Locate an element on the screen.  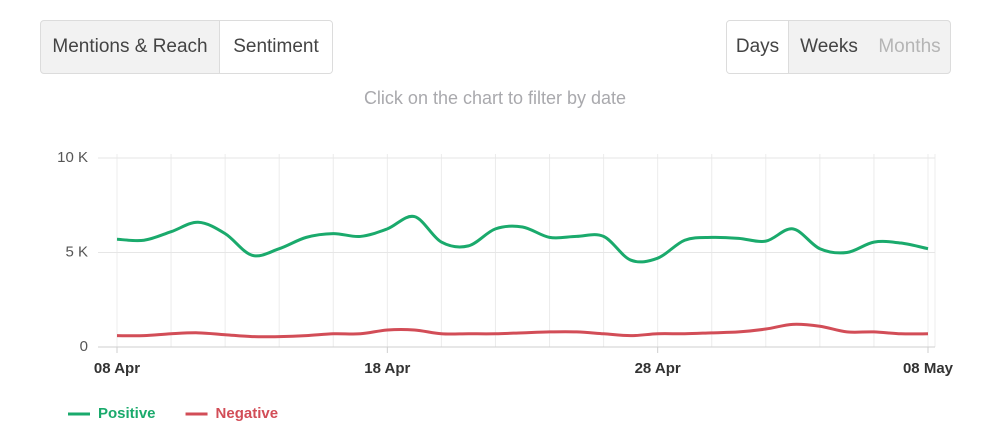
period-button: Months is located at coordinates (909, 46).